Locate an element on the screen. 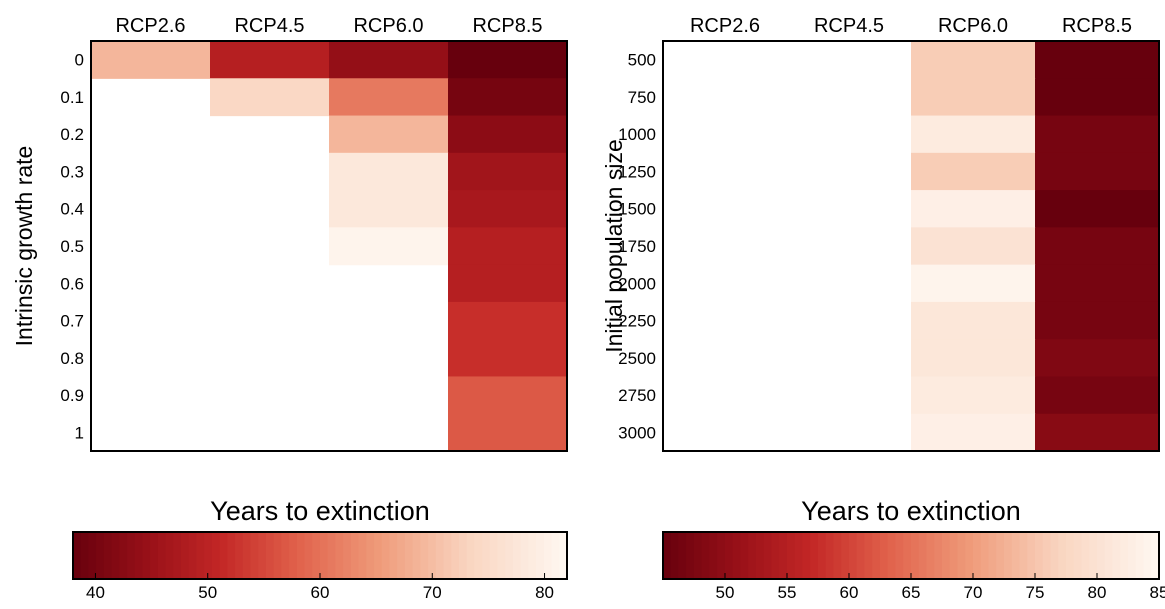  column-label: RCP6.0 is located at coordinates (973, 26).